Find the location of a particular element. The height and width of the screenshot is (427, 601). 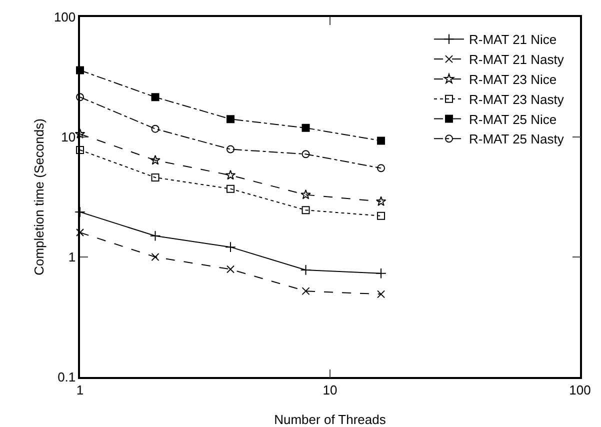

y-tick-label: 100 is located at coordinates (65, 17).